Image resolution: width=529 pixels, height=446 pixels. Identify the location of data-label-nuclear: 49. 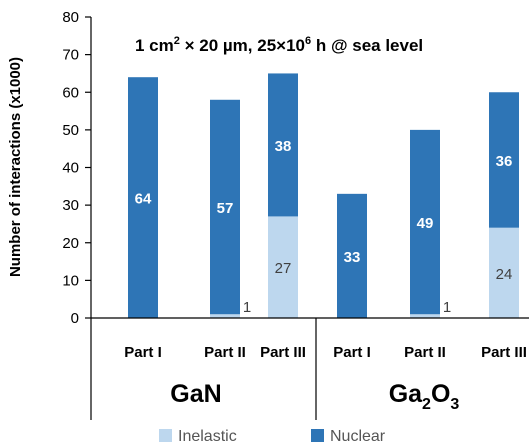
(425, 223).